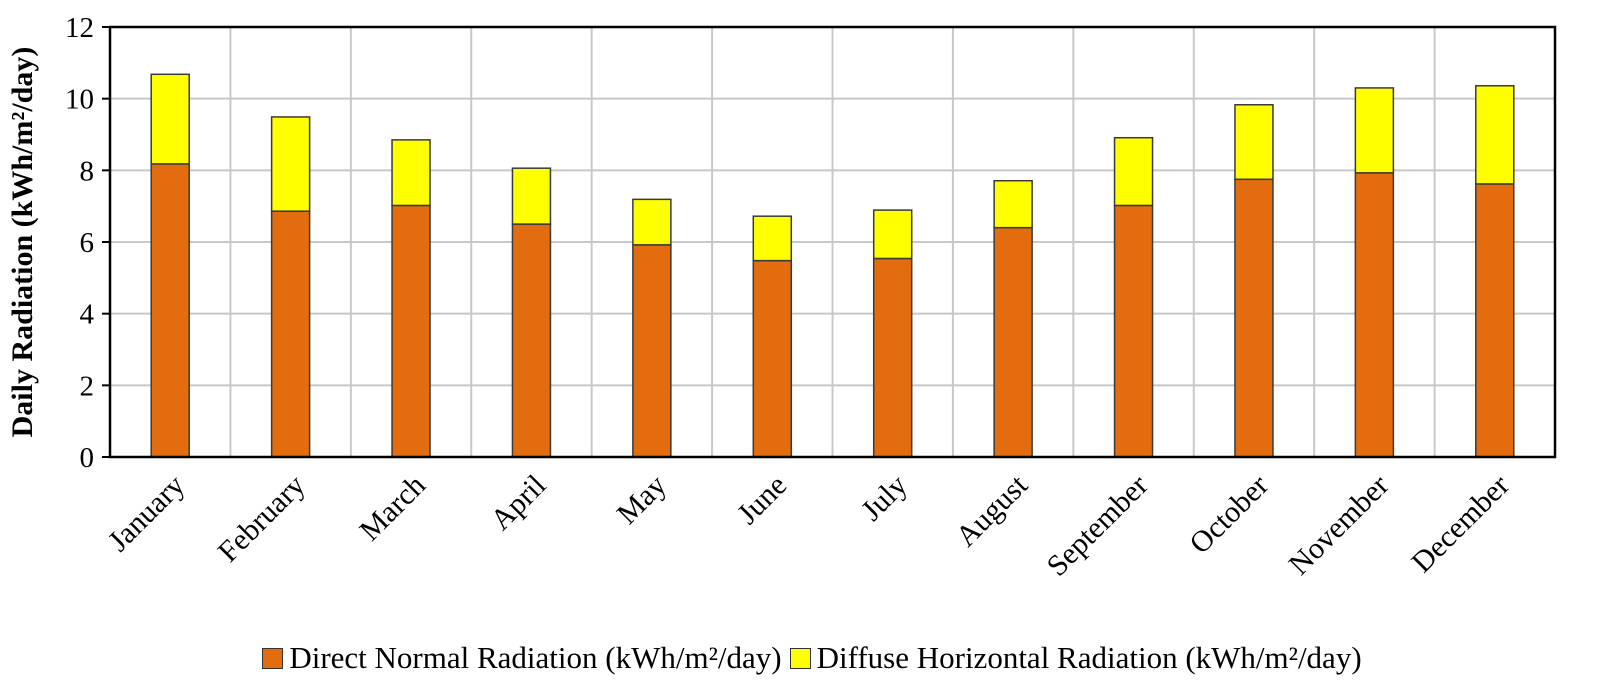 The image size is (1624, 687). I want to click on x-tick-label: August, so click(991, 510).